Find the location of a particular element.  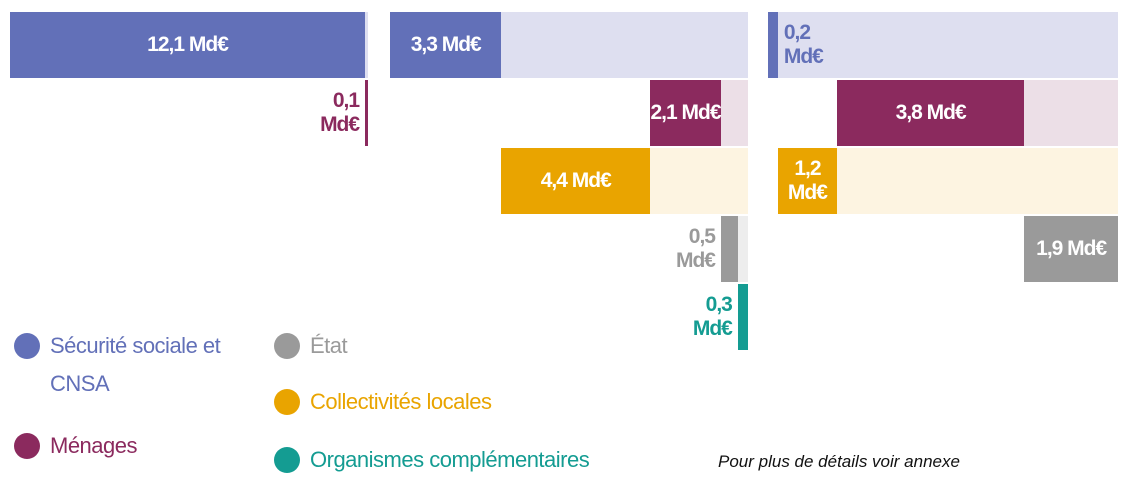

value-label: 12,1 Md€ is located at coordinates (188, 44).